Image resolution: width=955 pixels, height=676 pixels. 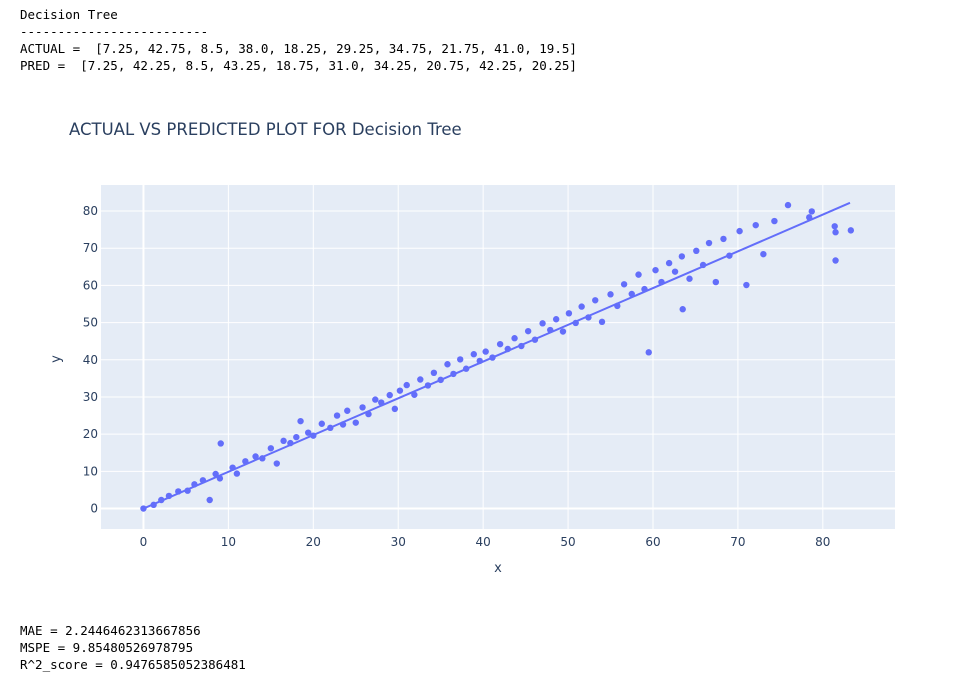 I want to click on x-tick-label: 30, so click(x=398, y=542).